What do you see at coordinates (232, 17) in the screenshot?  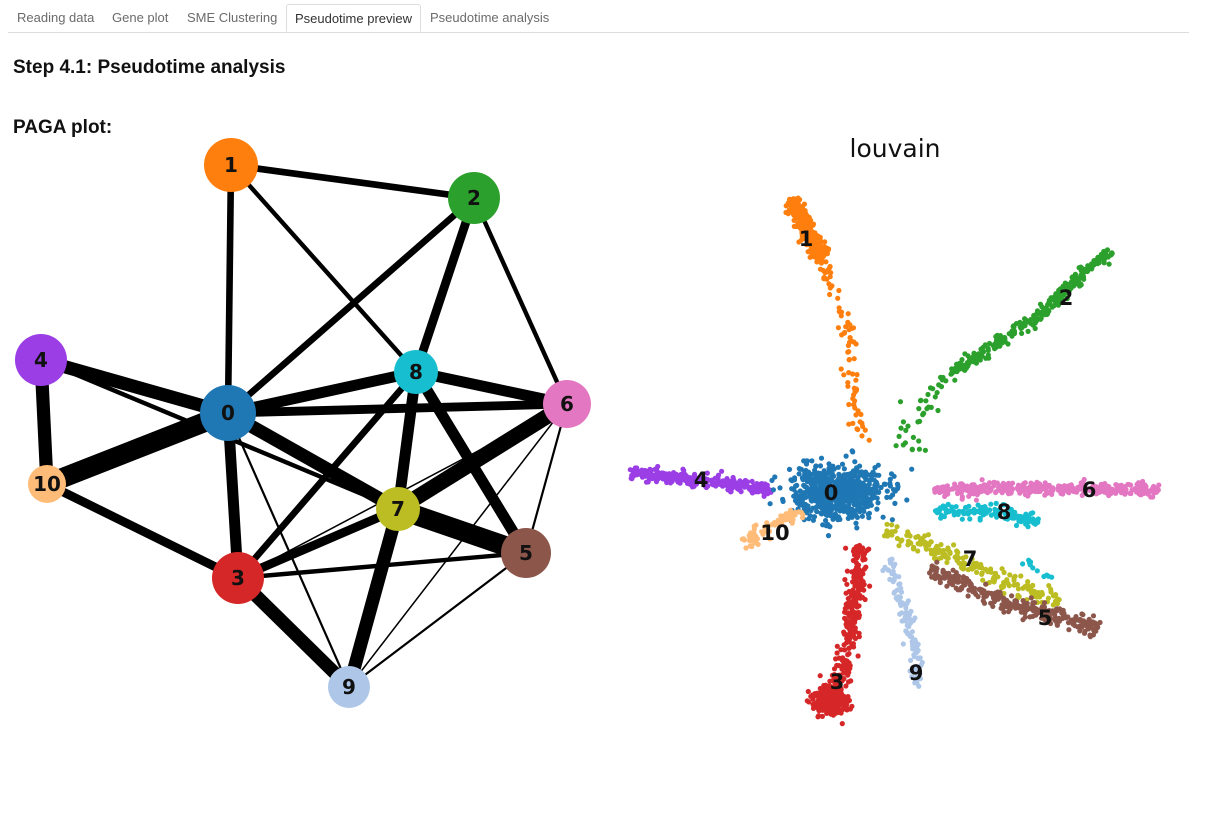 I see `tab-sme-clustering: SME Clustering` at bounding box center [232, 17].